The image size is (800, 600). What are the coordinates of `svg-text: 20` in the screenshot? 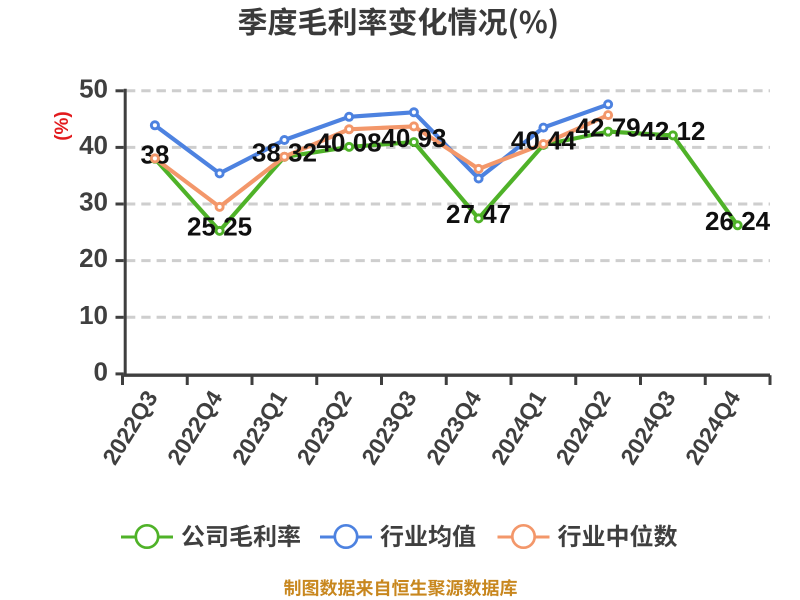 It's located at (93, 258).